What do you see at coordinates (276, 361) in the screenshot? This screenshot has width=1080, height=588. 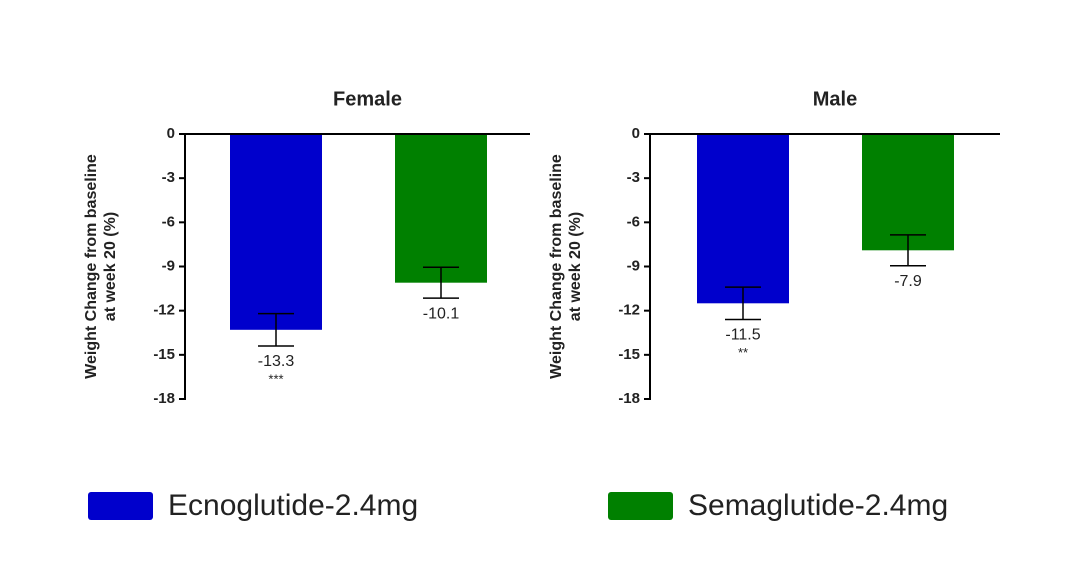 I see `value-label: -13.3` at bounding box center [276, 361].